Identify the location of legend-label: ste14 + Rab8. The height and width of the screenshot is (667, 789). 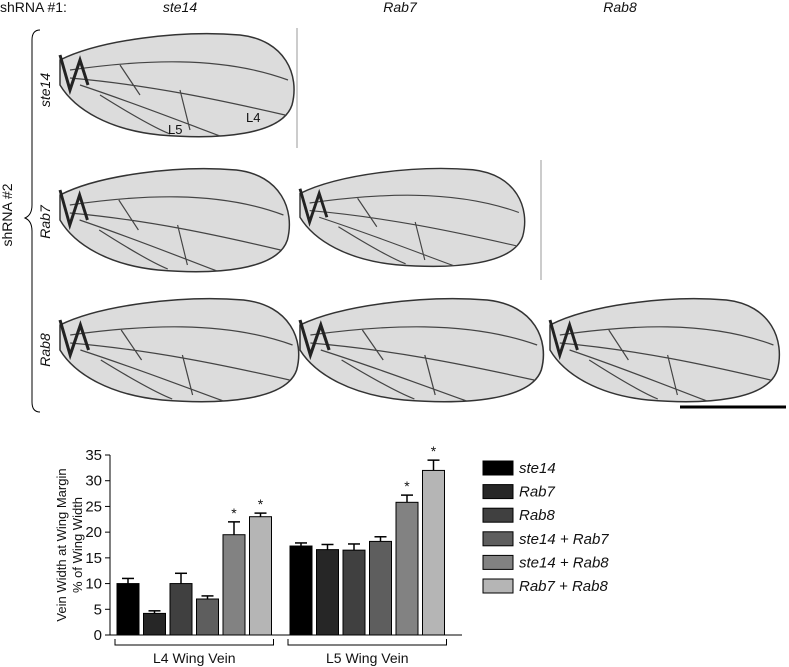
(564, 562).